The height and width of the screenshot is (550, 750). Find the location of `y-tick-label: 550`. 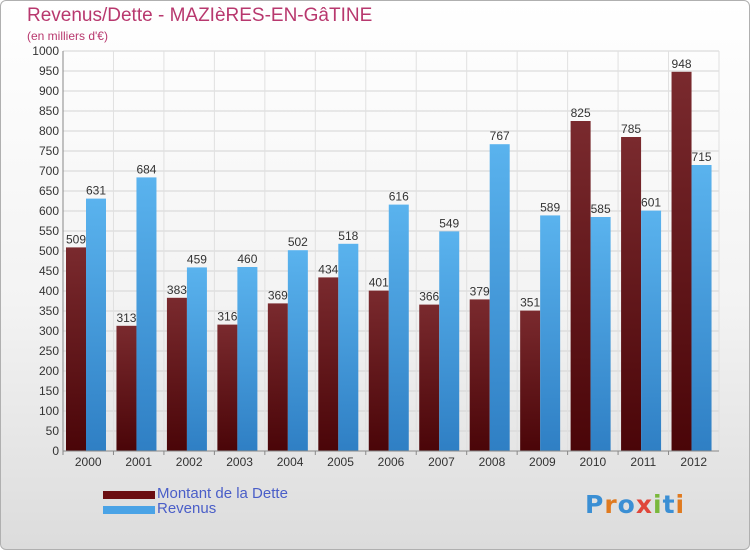

y-tick-label: 550 is located at coordinates (49, 231).